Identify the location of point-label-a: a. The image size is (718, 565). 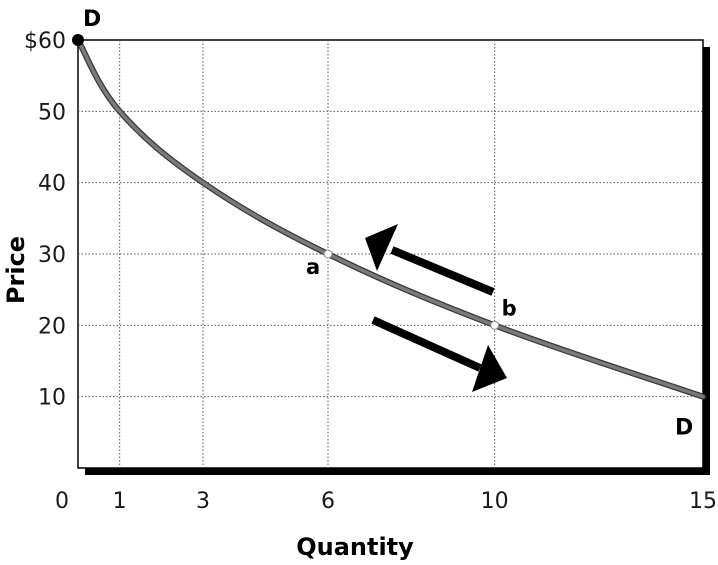
(313, 267).